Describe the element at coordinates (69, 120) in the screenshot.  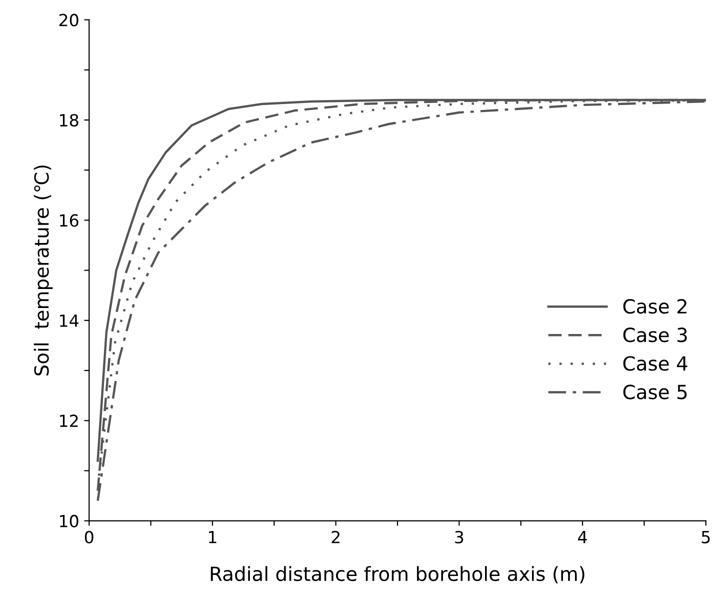
I see `y-tick-label: 18` at that location.